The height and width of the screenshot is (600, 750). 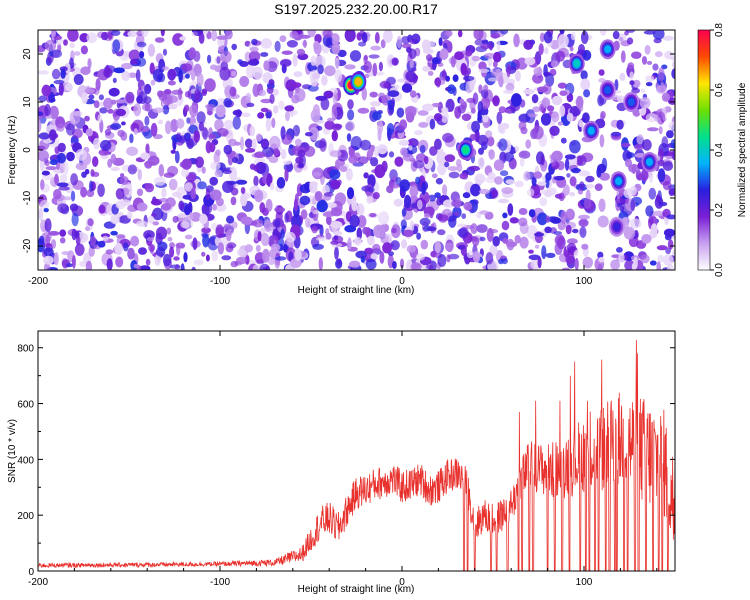 I want to click on heatmap-hotspot, so click(x=358, y=81).